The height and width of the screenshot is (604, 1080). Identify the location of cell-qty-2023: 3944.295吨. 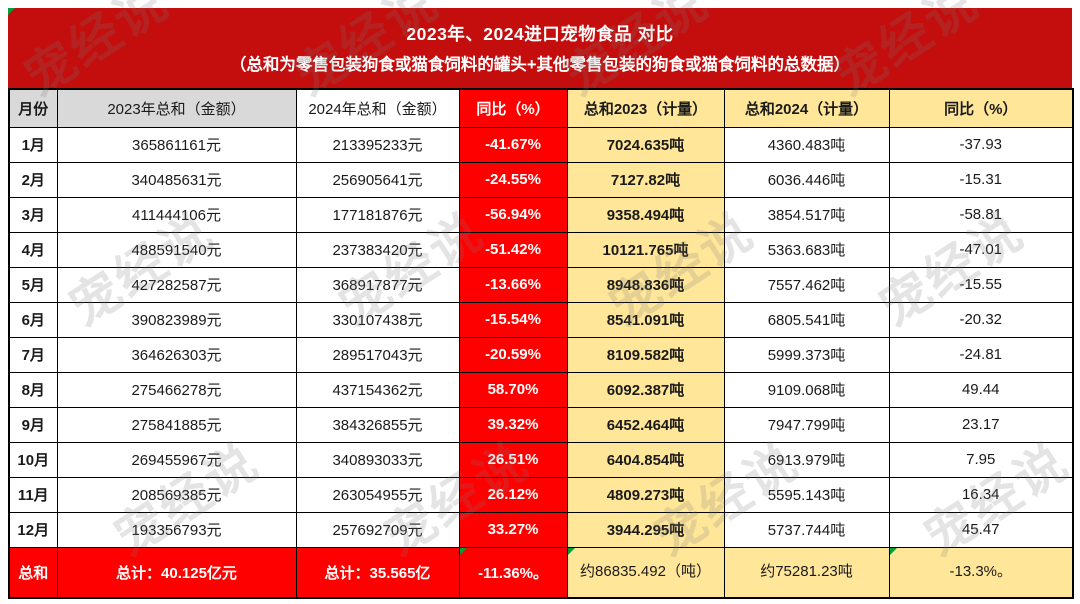
(645, 529).